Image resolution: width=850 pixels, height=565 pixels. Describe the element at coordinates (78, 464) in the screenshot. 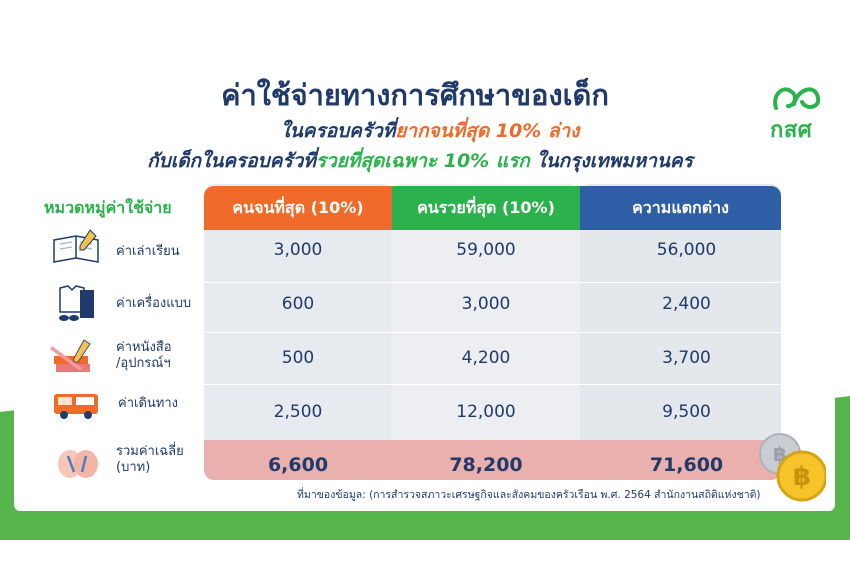

I see `money-bag-icon` at that location.